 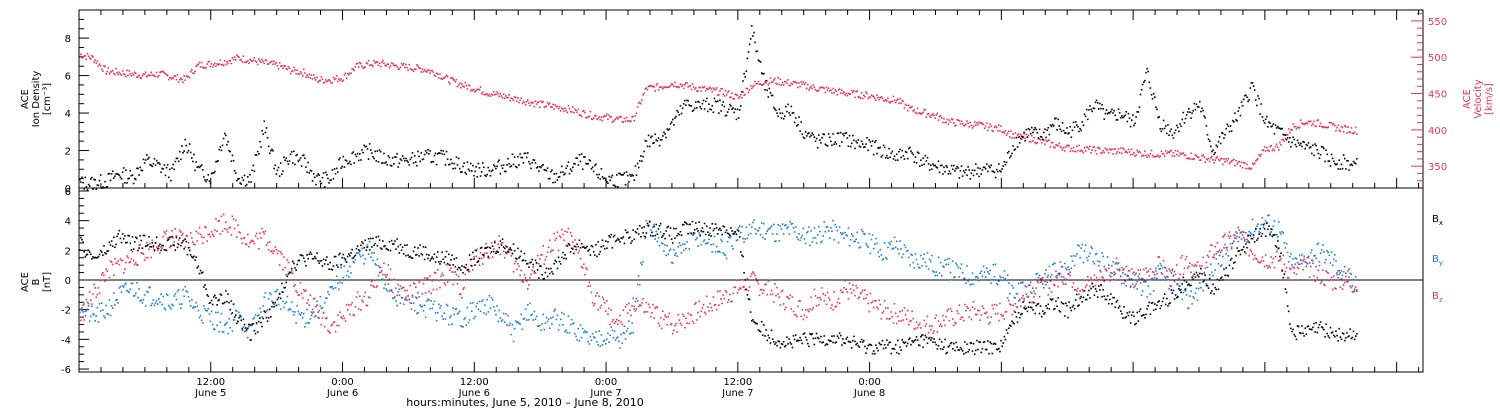 I want to click on x-tick-date: June 5, so click(x=210, y=393).